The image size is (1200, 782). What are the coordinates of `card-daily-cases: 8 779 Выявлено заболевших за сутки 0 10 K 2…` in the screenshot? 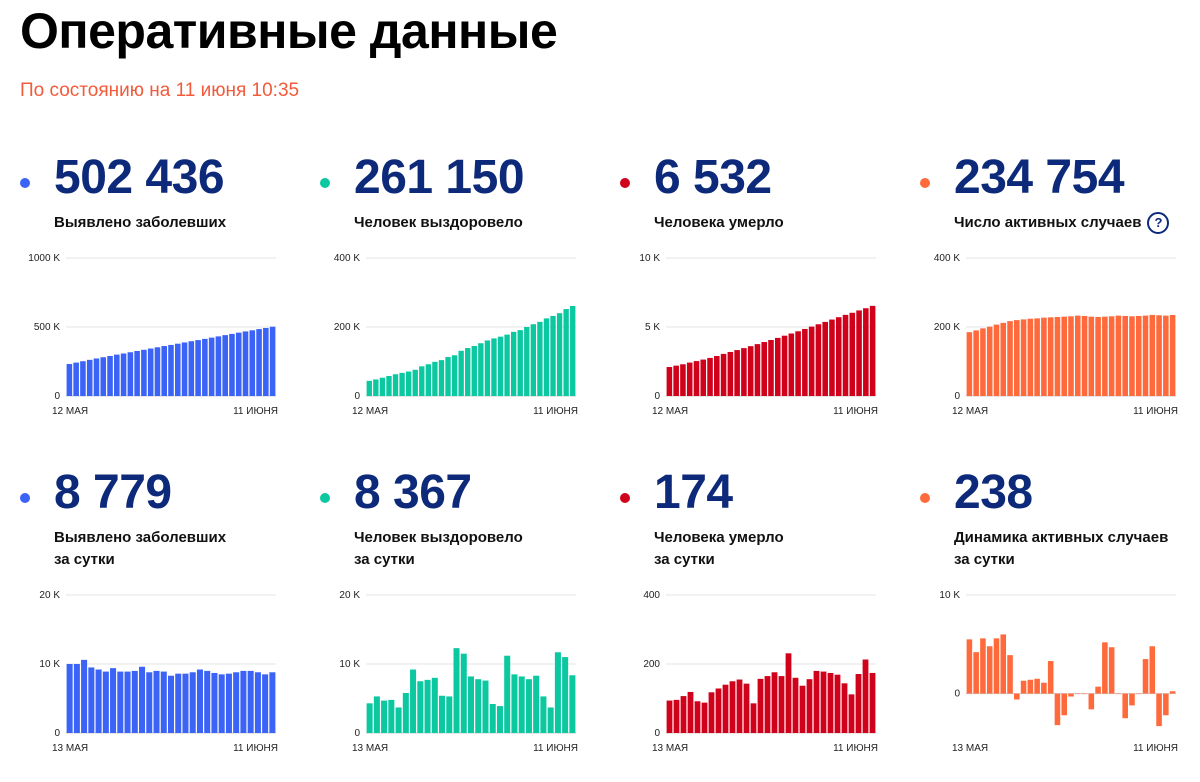 It's located at (163, 620).